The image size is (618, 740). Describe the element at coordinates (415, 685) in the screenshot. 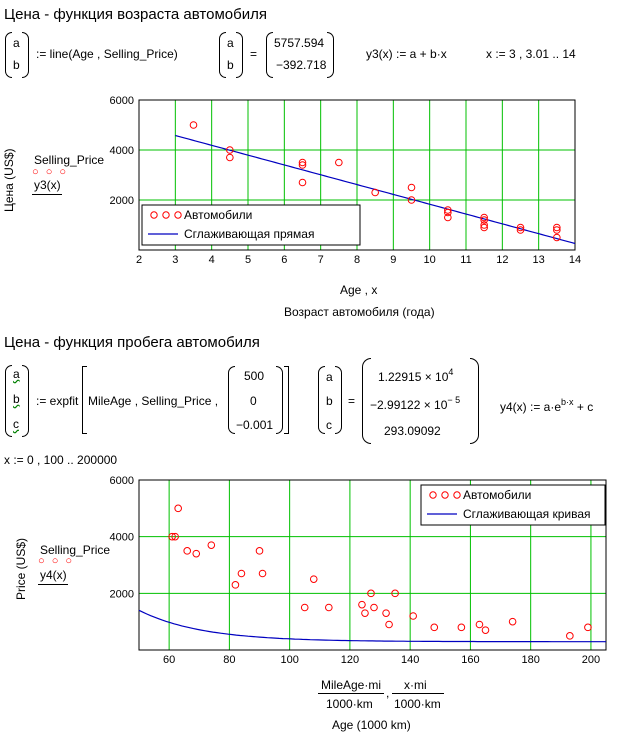

I see `x-axis-num2: x·mi` at that location.